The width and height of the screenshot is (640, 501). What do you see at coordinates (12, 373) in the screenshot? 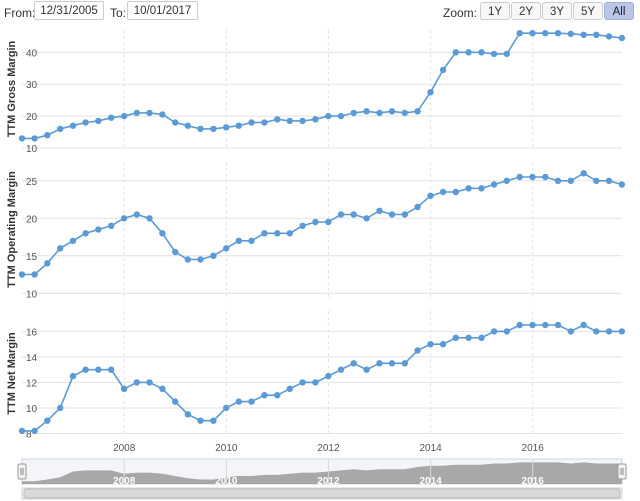
I see `y-axis-label: TTM Net Margin` at bounding box center [12, 373].